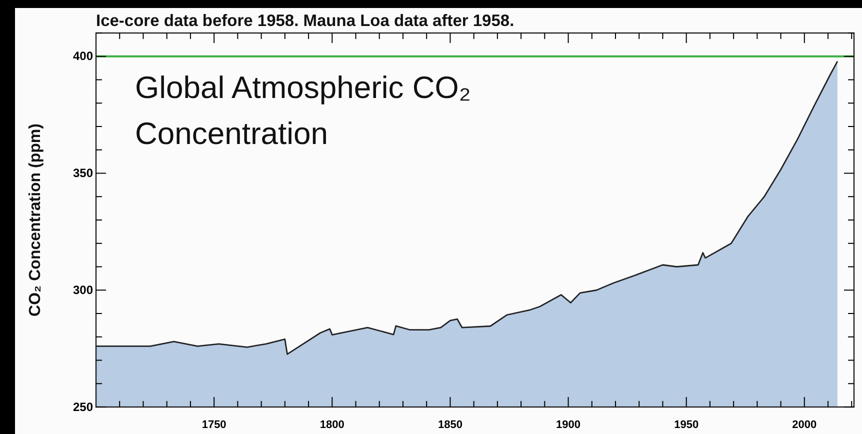  Describe the element at coordinates (83, 289) in the screenshot. I see `y-tick-label: 300` at that location.